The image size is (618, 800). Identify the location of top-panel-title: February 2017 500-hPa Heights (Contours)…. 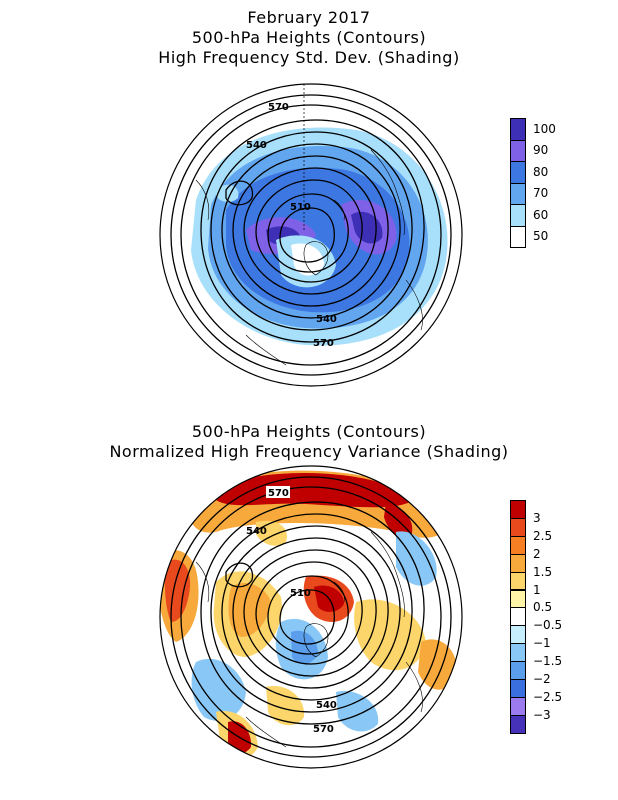
(309, 38).